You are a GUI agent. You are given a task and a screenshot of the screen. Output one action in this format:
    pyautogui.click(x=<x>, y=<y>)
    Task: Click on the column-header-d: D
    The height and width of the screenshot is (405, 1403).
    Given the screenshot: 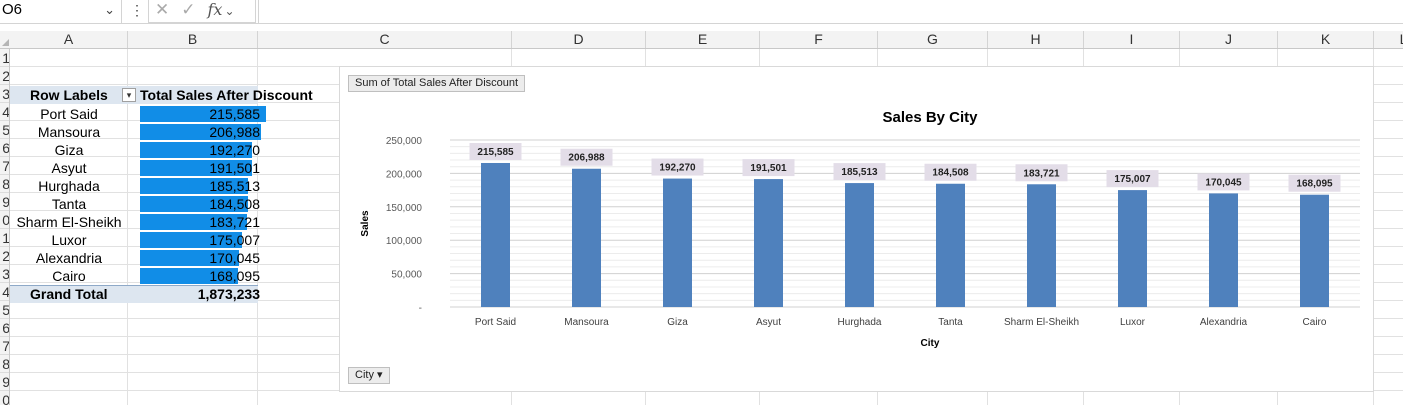 What is the action you would take?
    pyautogui.click(x=579, y=39)
    